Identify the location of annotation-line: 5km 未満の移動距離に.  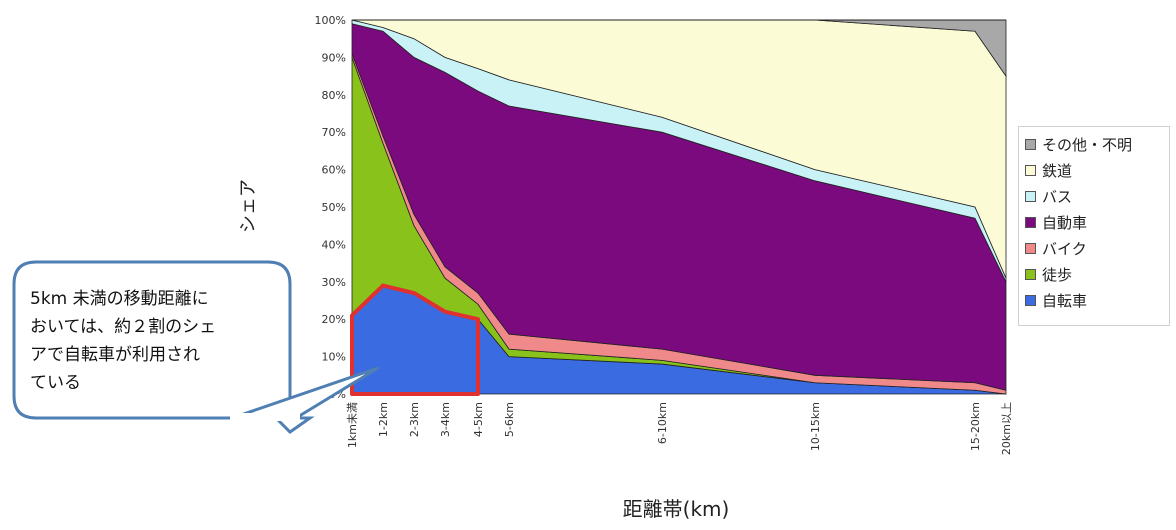
(119, 299).